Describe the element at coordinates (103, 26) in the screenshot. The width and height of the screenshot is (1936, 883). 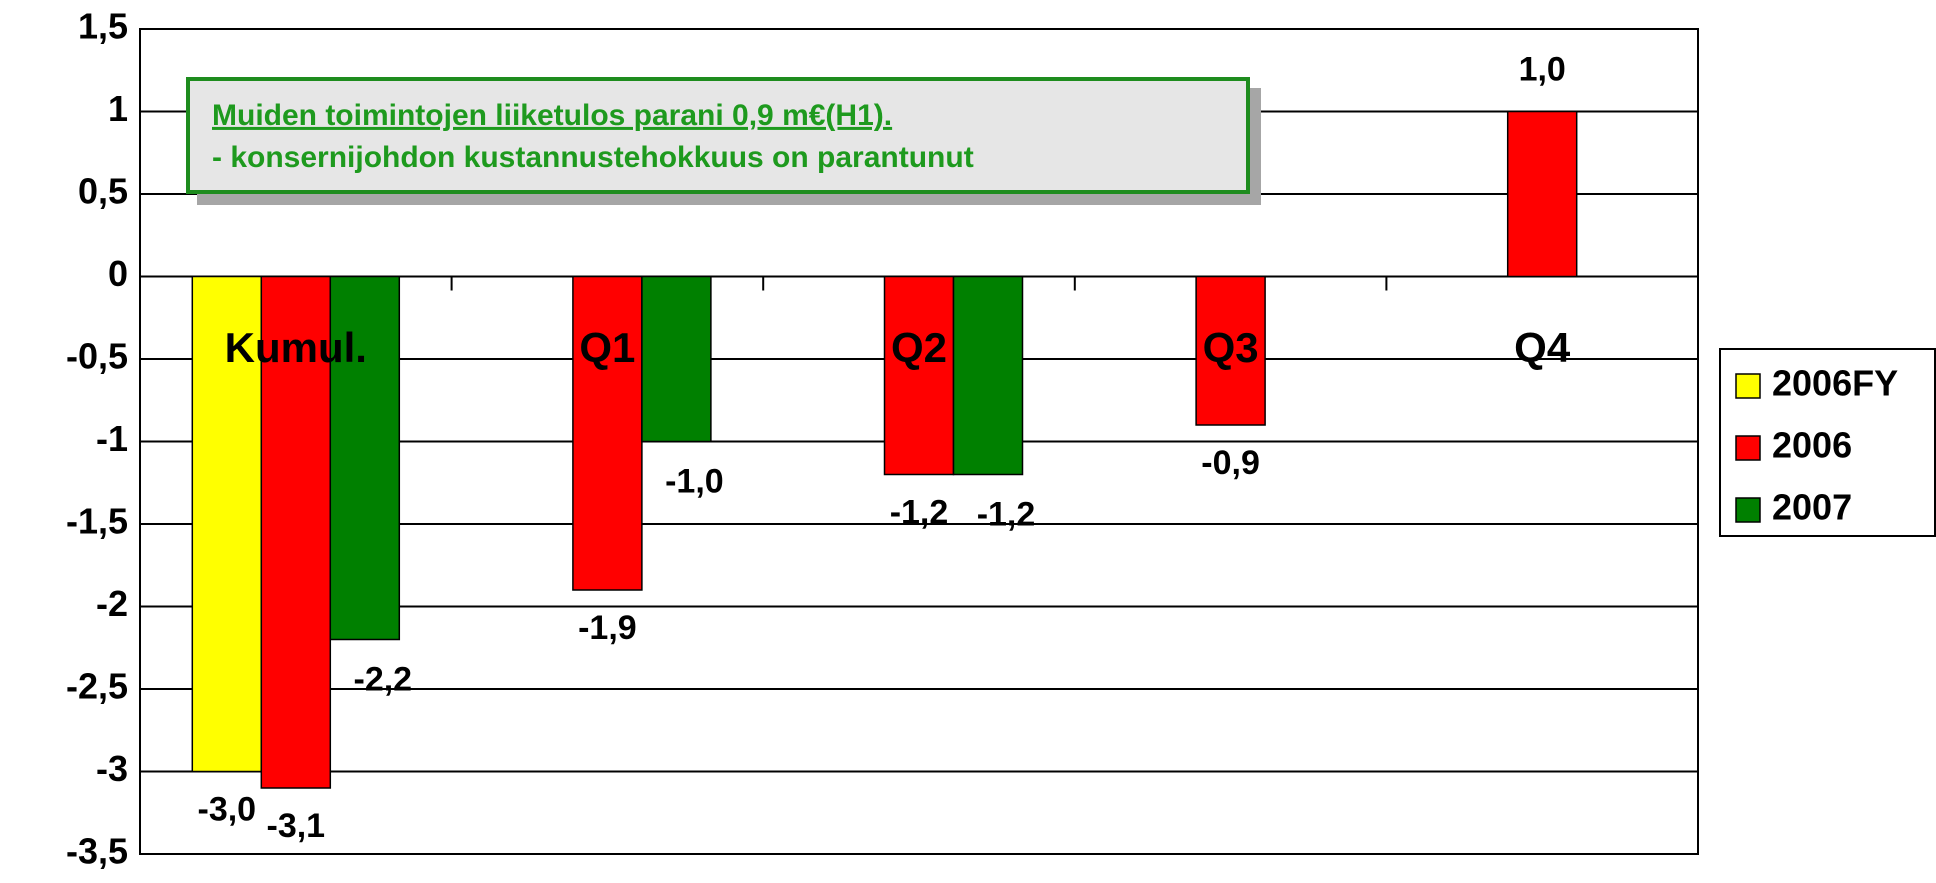
I see `y-tick-label: 1,5` at that location.